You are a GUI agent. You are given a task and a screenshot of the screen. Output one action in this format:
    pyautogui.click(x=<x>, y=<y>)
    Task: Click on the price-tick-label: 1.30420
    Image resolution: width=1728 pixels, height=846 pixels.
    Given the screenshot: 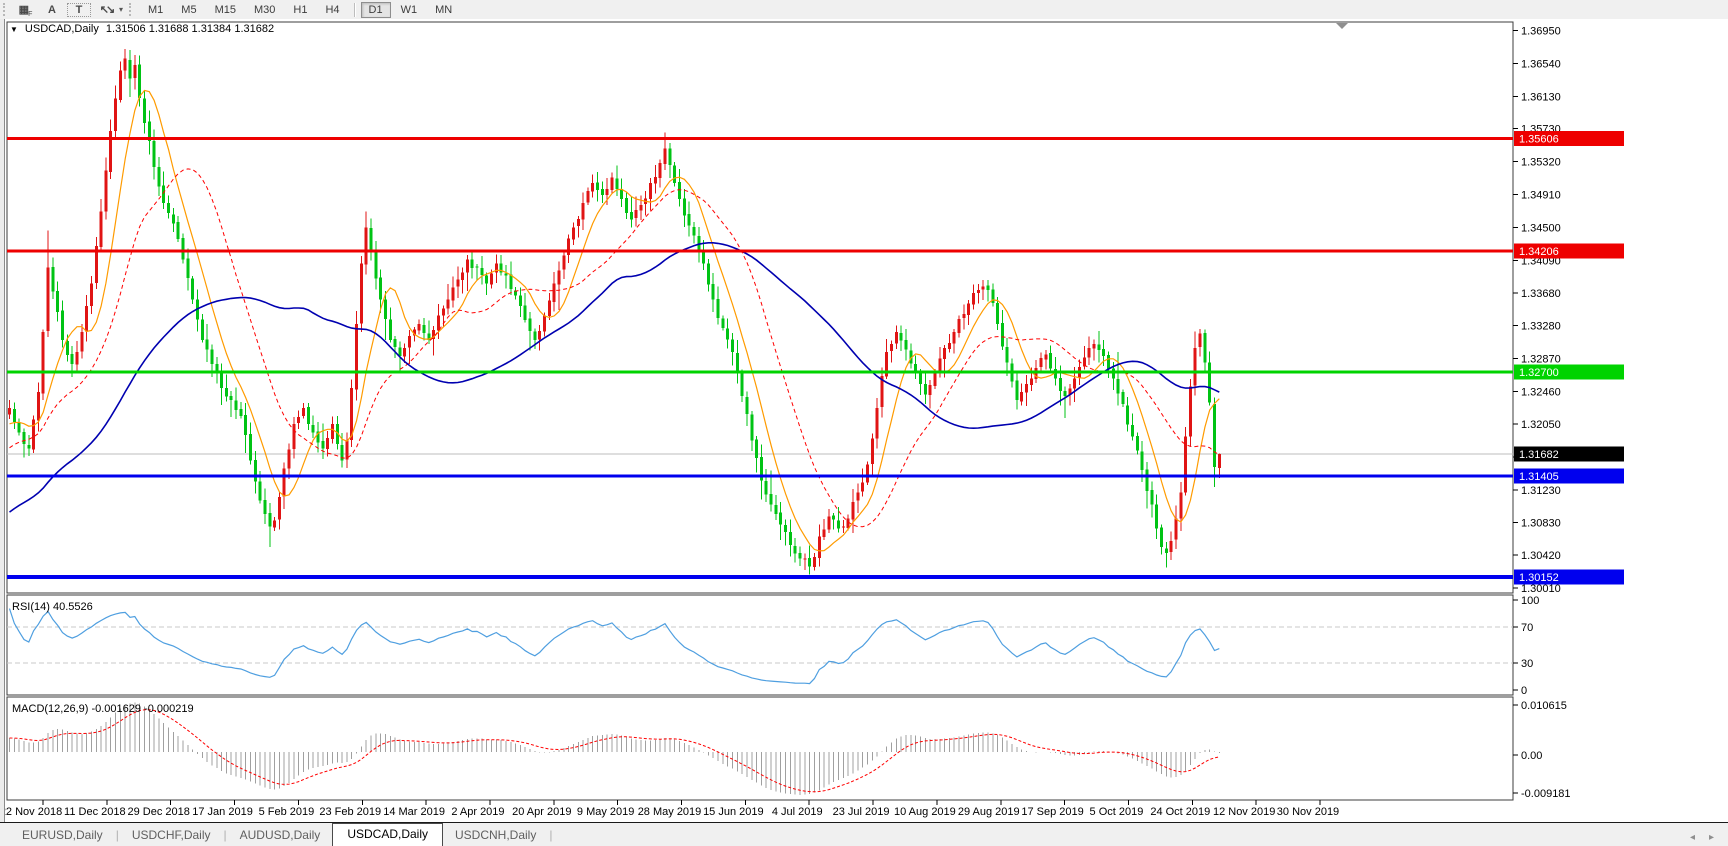 What is the action you would take?
    pyautogui.click(x=1541, y=556)
    